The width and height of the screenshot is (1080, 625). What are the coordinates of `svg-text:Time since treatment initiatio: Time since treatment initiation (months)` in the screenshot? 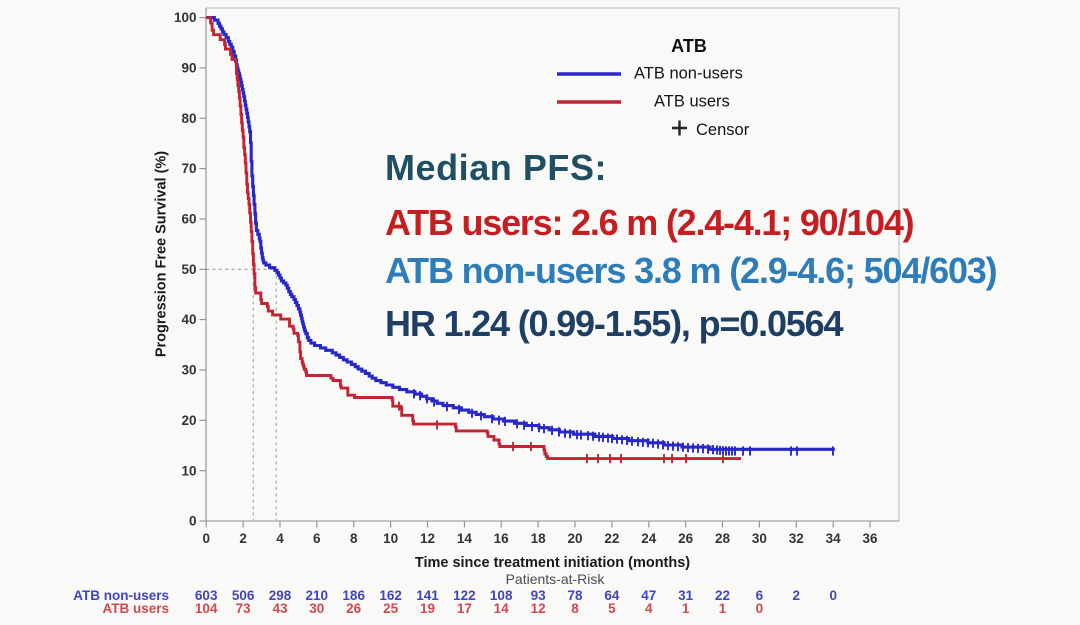 It's located at (552, 563).